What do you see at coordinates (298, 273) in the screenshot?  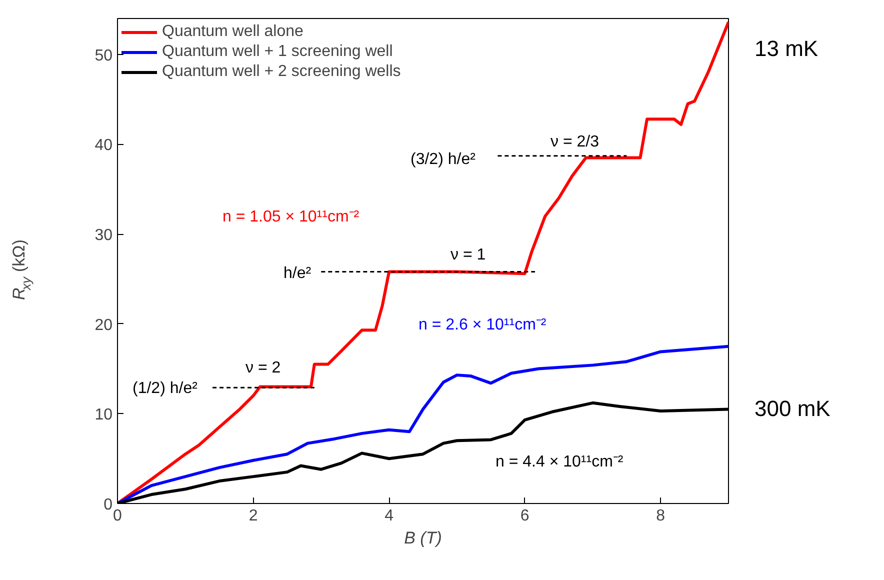 I see `annotation: h/e²` at bounding box center [298, 273].